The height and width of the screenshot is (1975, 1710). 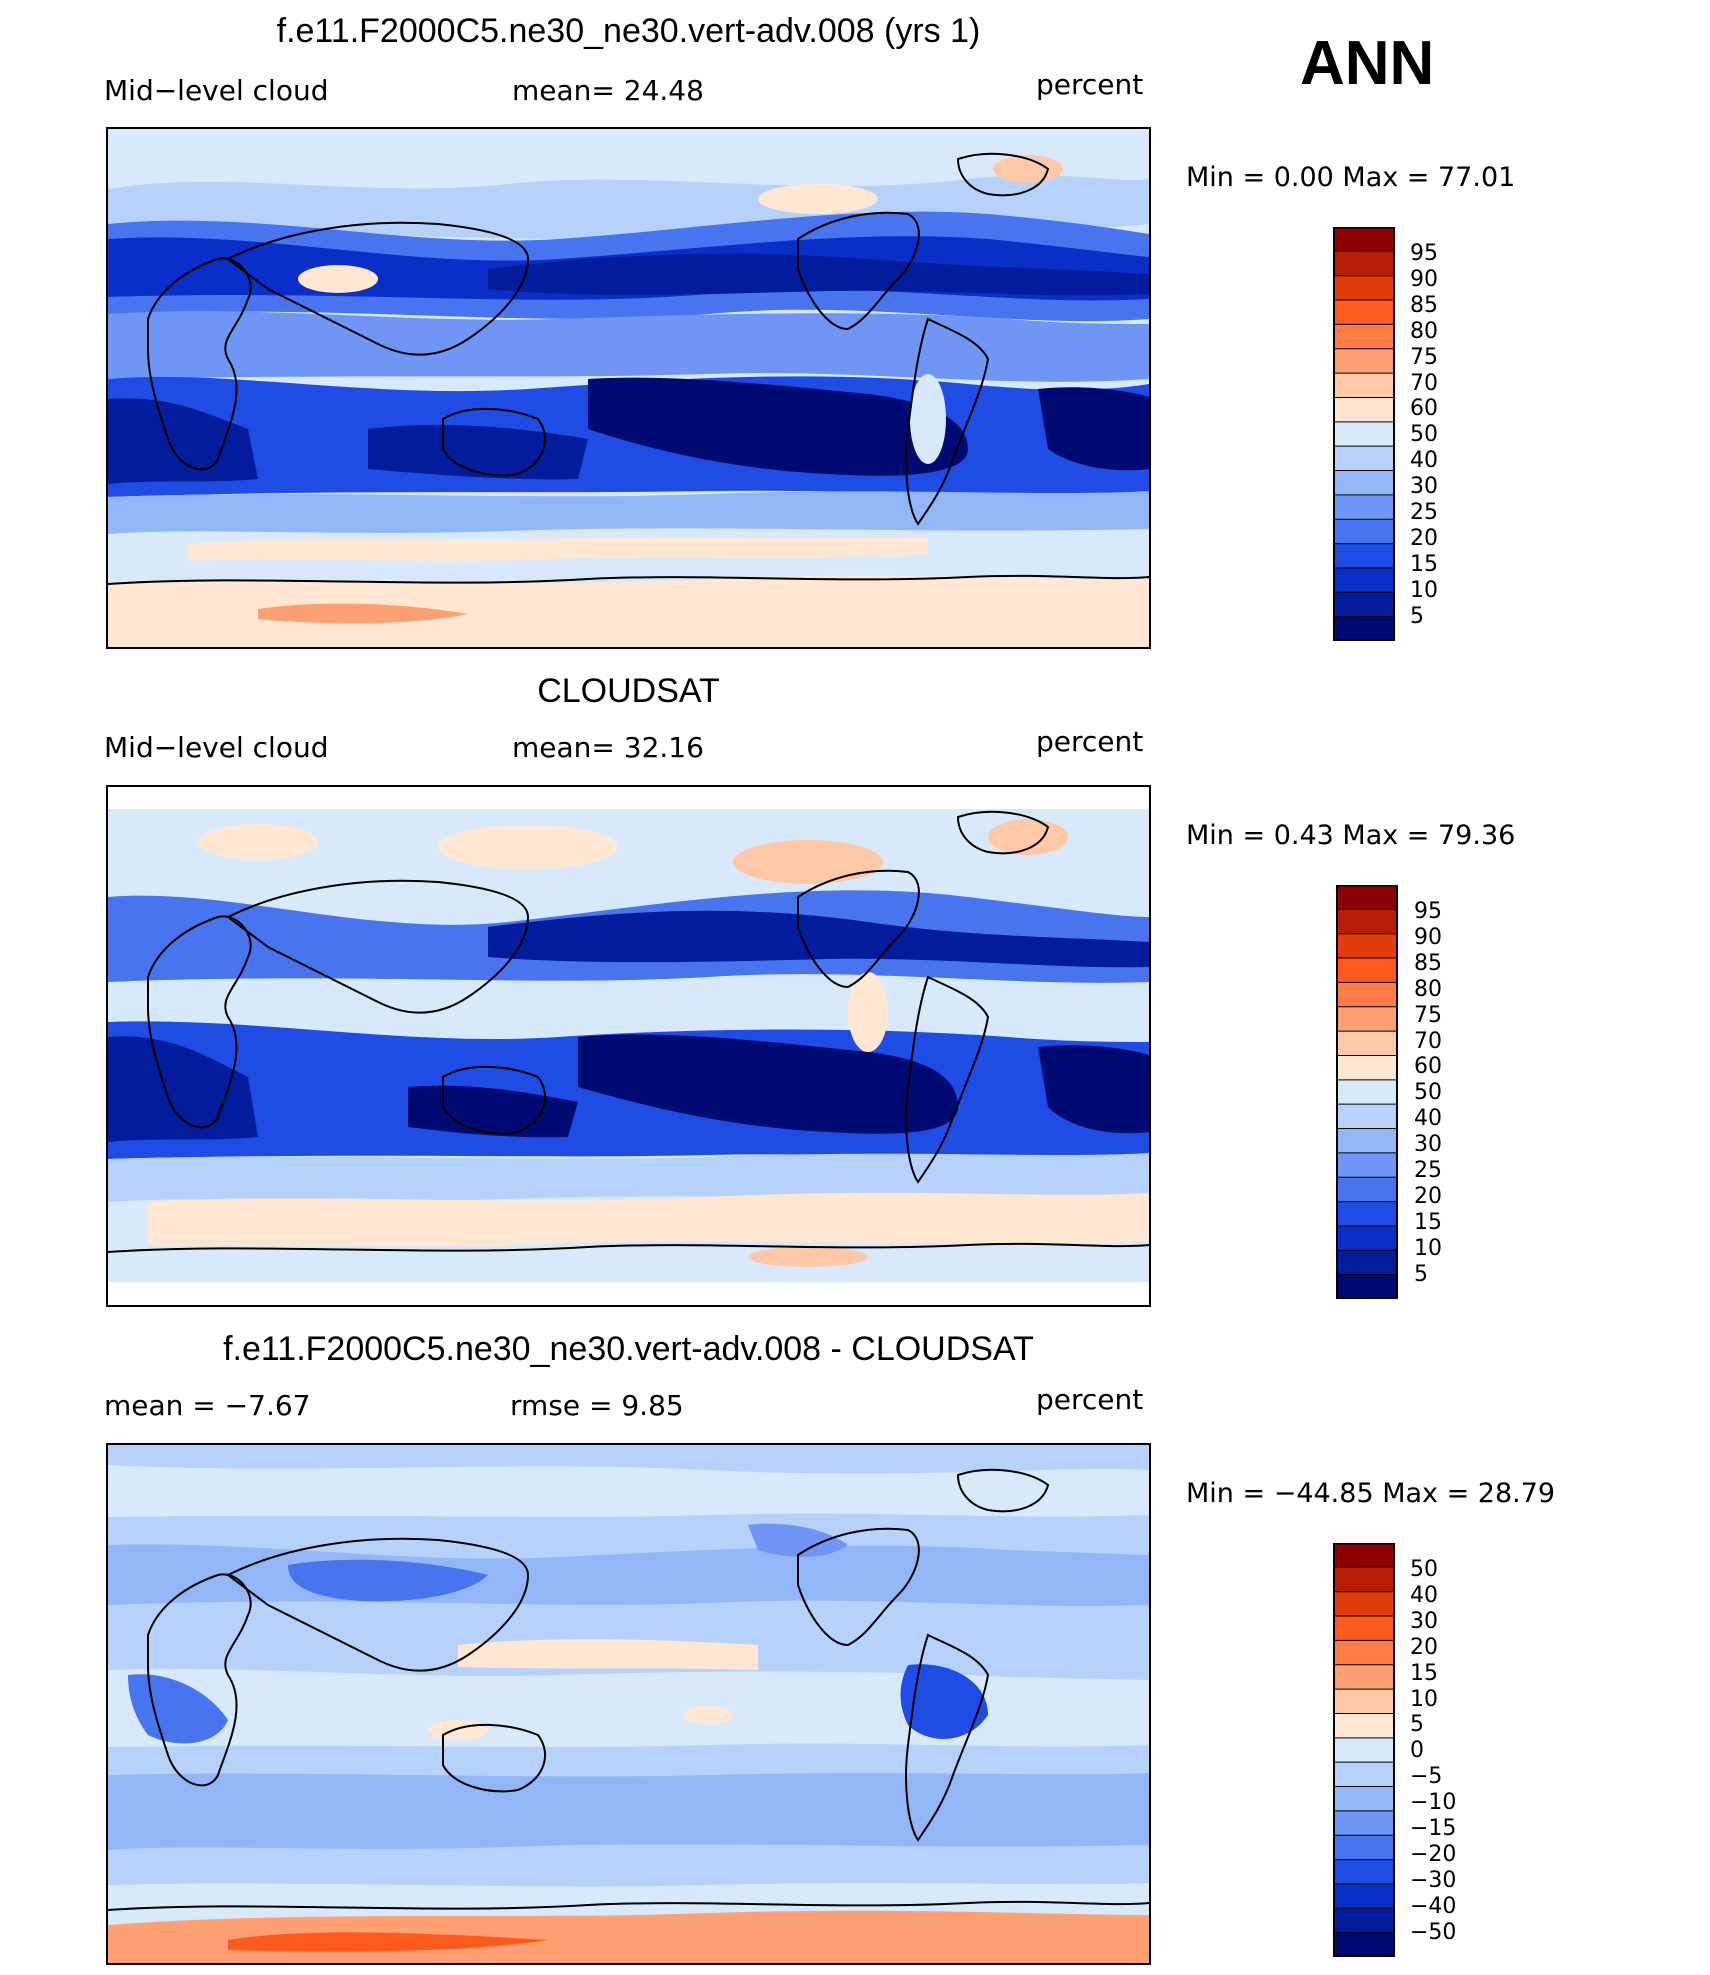 I want to click on panel-3-colorbar, so click(x=1364, y=1752).